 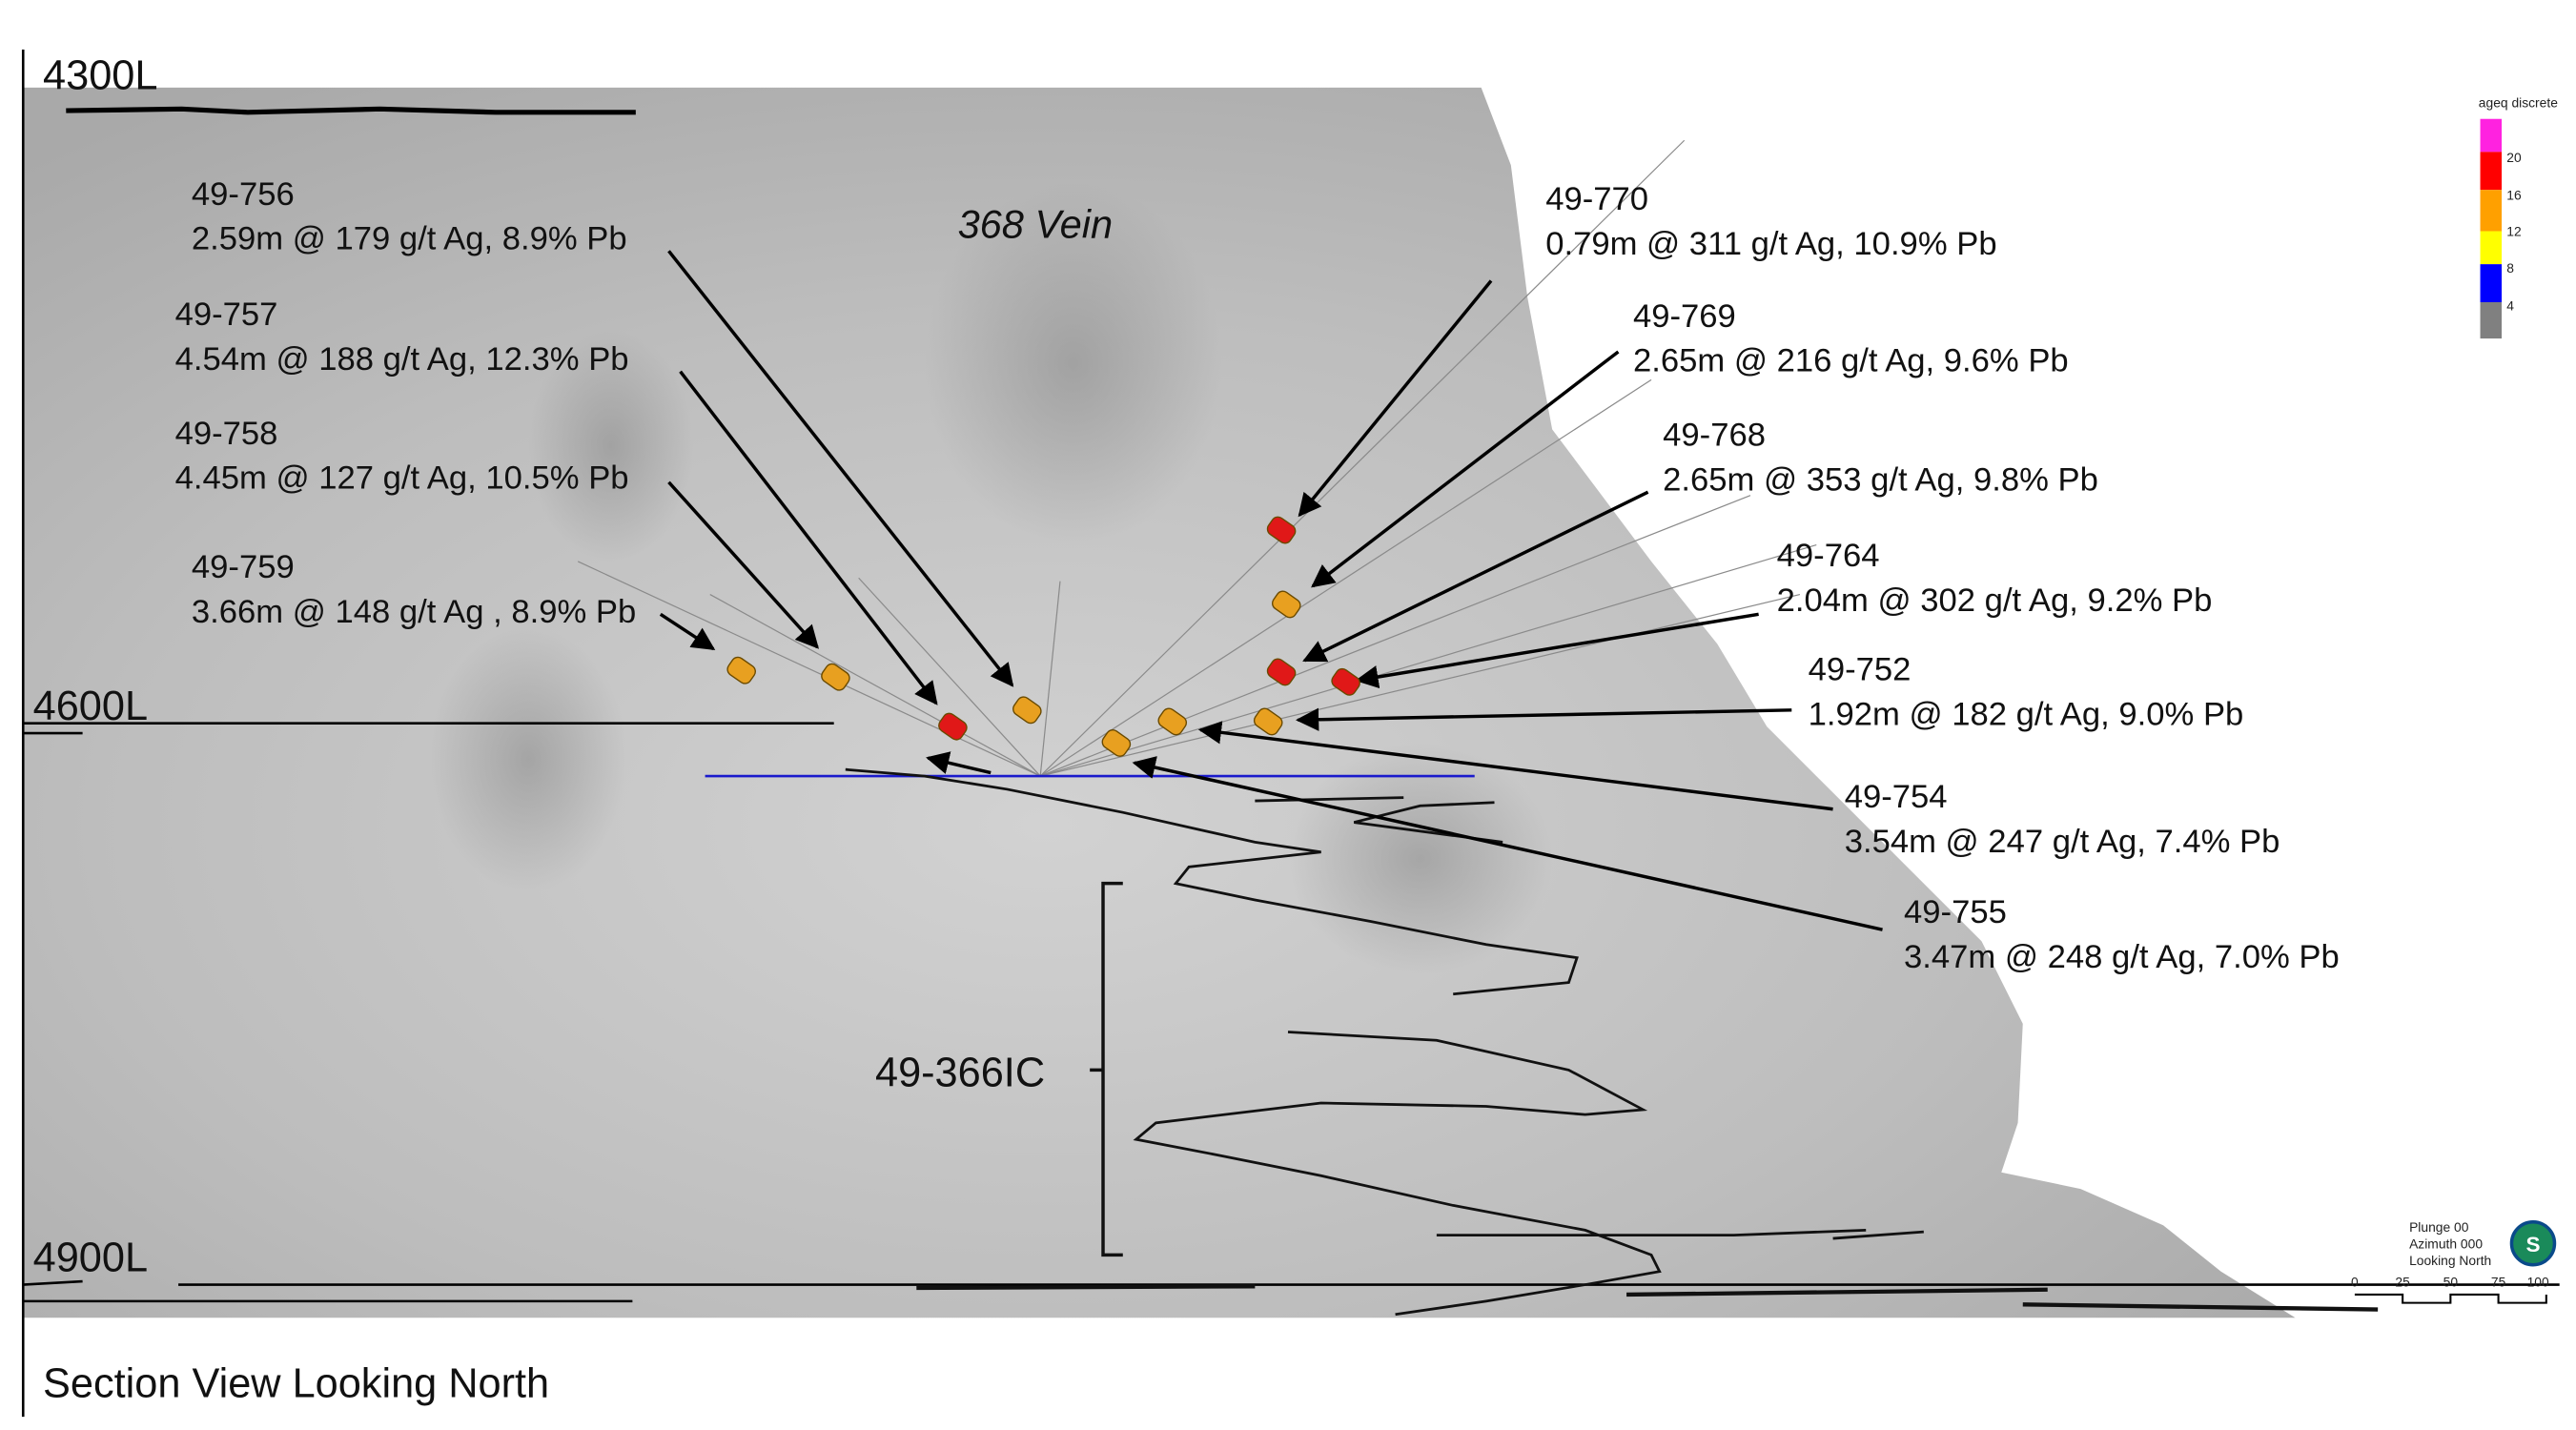 I want to click on intercept-result: 2.65m @ 353 g/t Ag, 9.8% Pb, so click(x=1880, y=480).